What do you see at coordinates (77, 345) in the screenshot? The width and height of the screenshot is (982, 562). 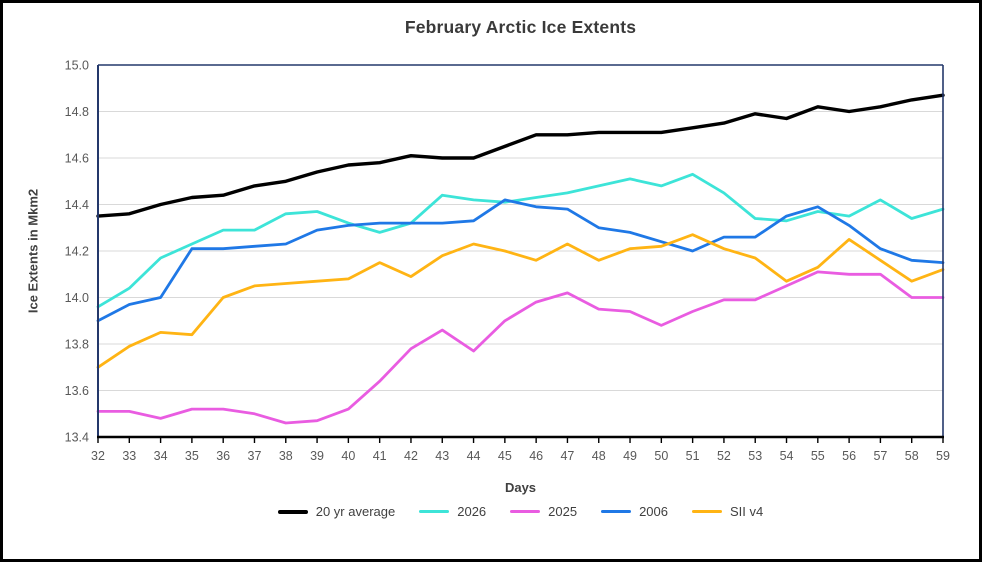 I see `y-tick-label: 13.8` at bounding box center [77, 345].